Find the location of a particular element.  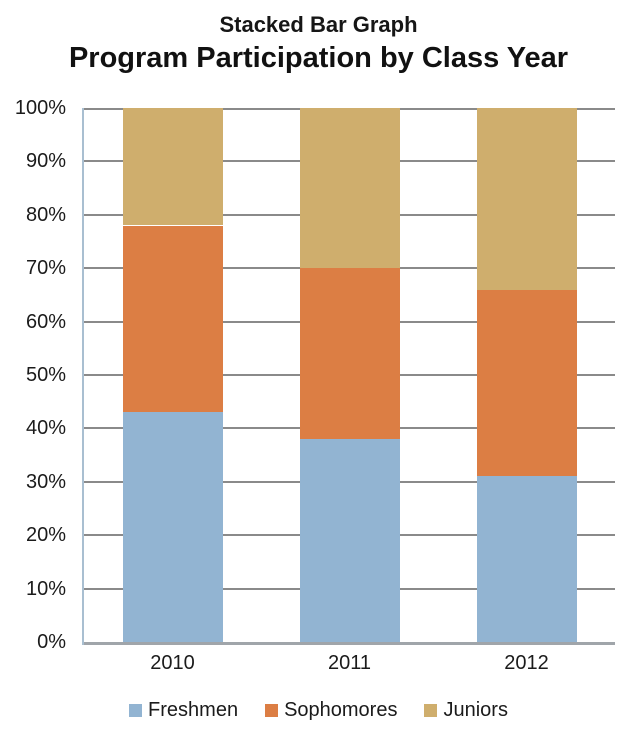

legend-label: Freshmen is located at coordinates (193, 710).